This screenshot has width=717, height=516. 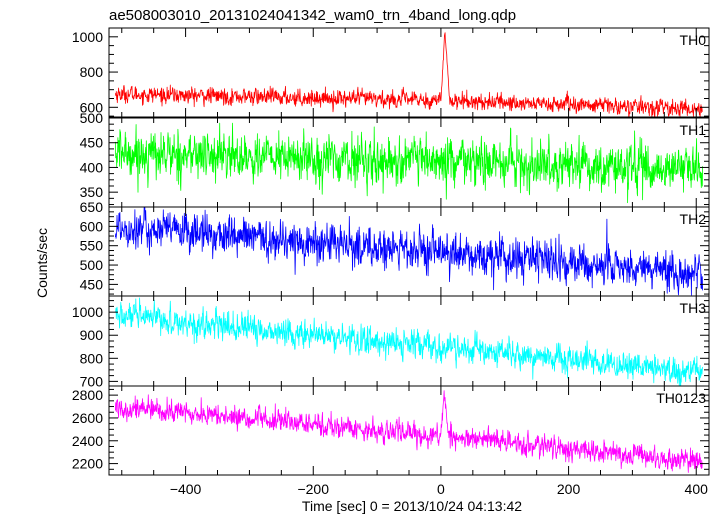 I want to click on x-axis-label: Time [sec] 0 = 2013/10/24 04:13:42, so click(x=412, y=506).